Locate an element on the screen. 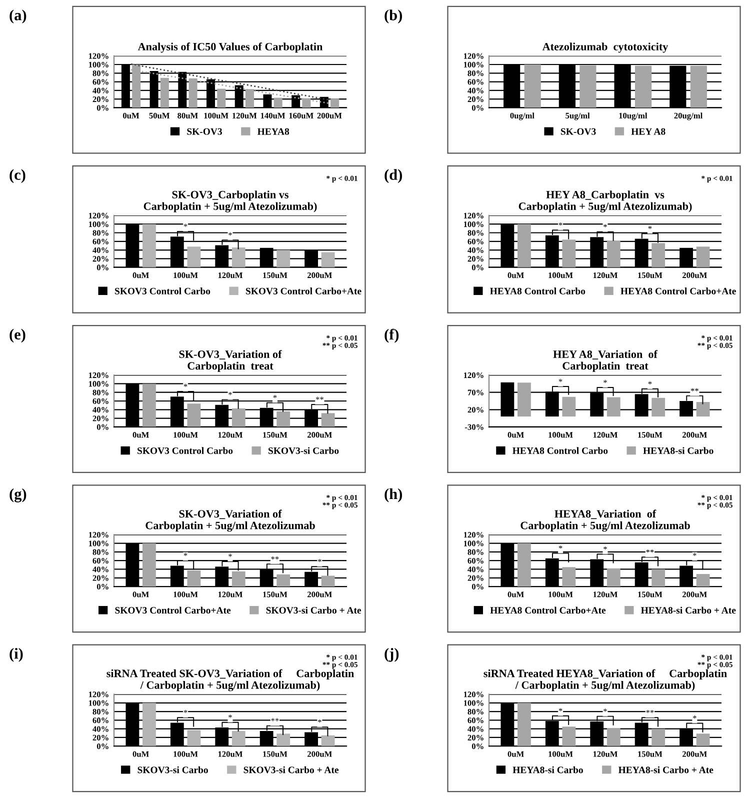 This screenshot has width=750, height=798. legend-label: HEYA8 Control Carbo+Ate is located at coordinates (548, 610).